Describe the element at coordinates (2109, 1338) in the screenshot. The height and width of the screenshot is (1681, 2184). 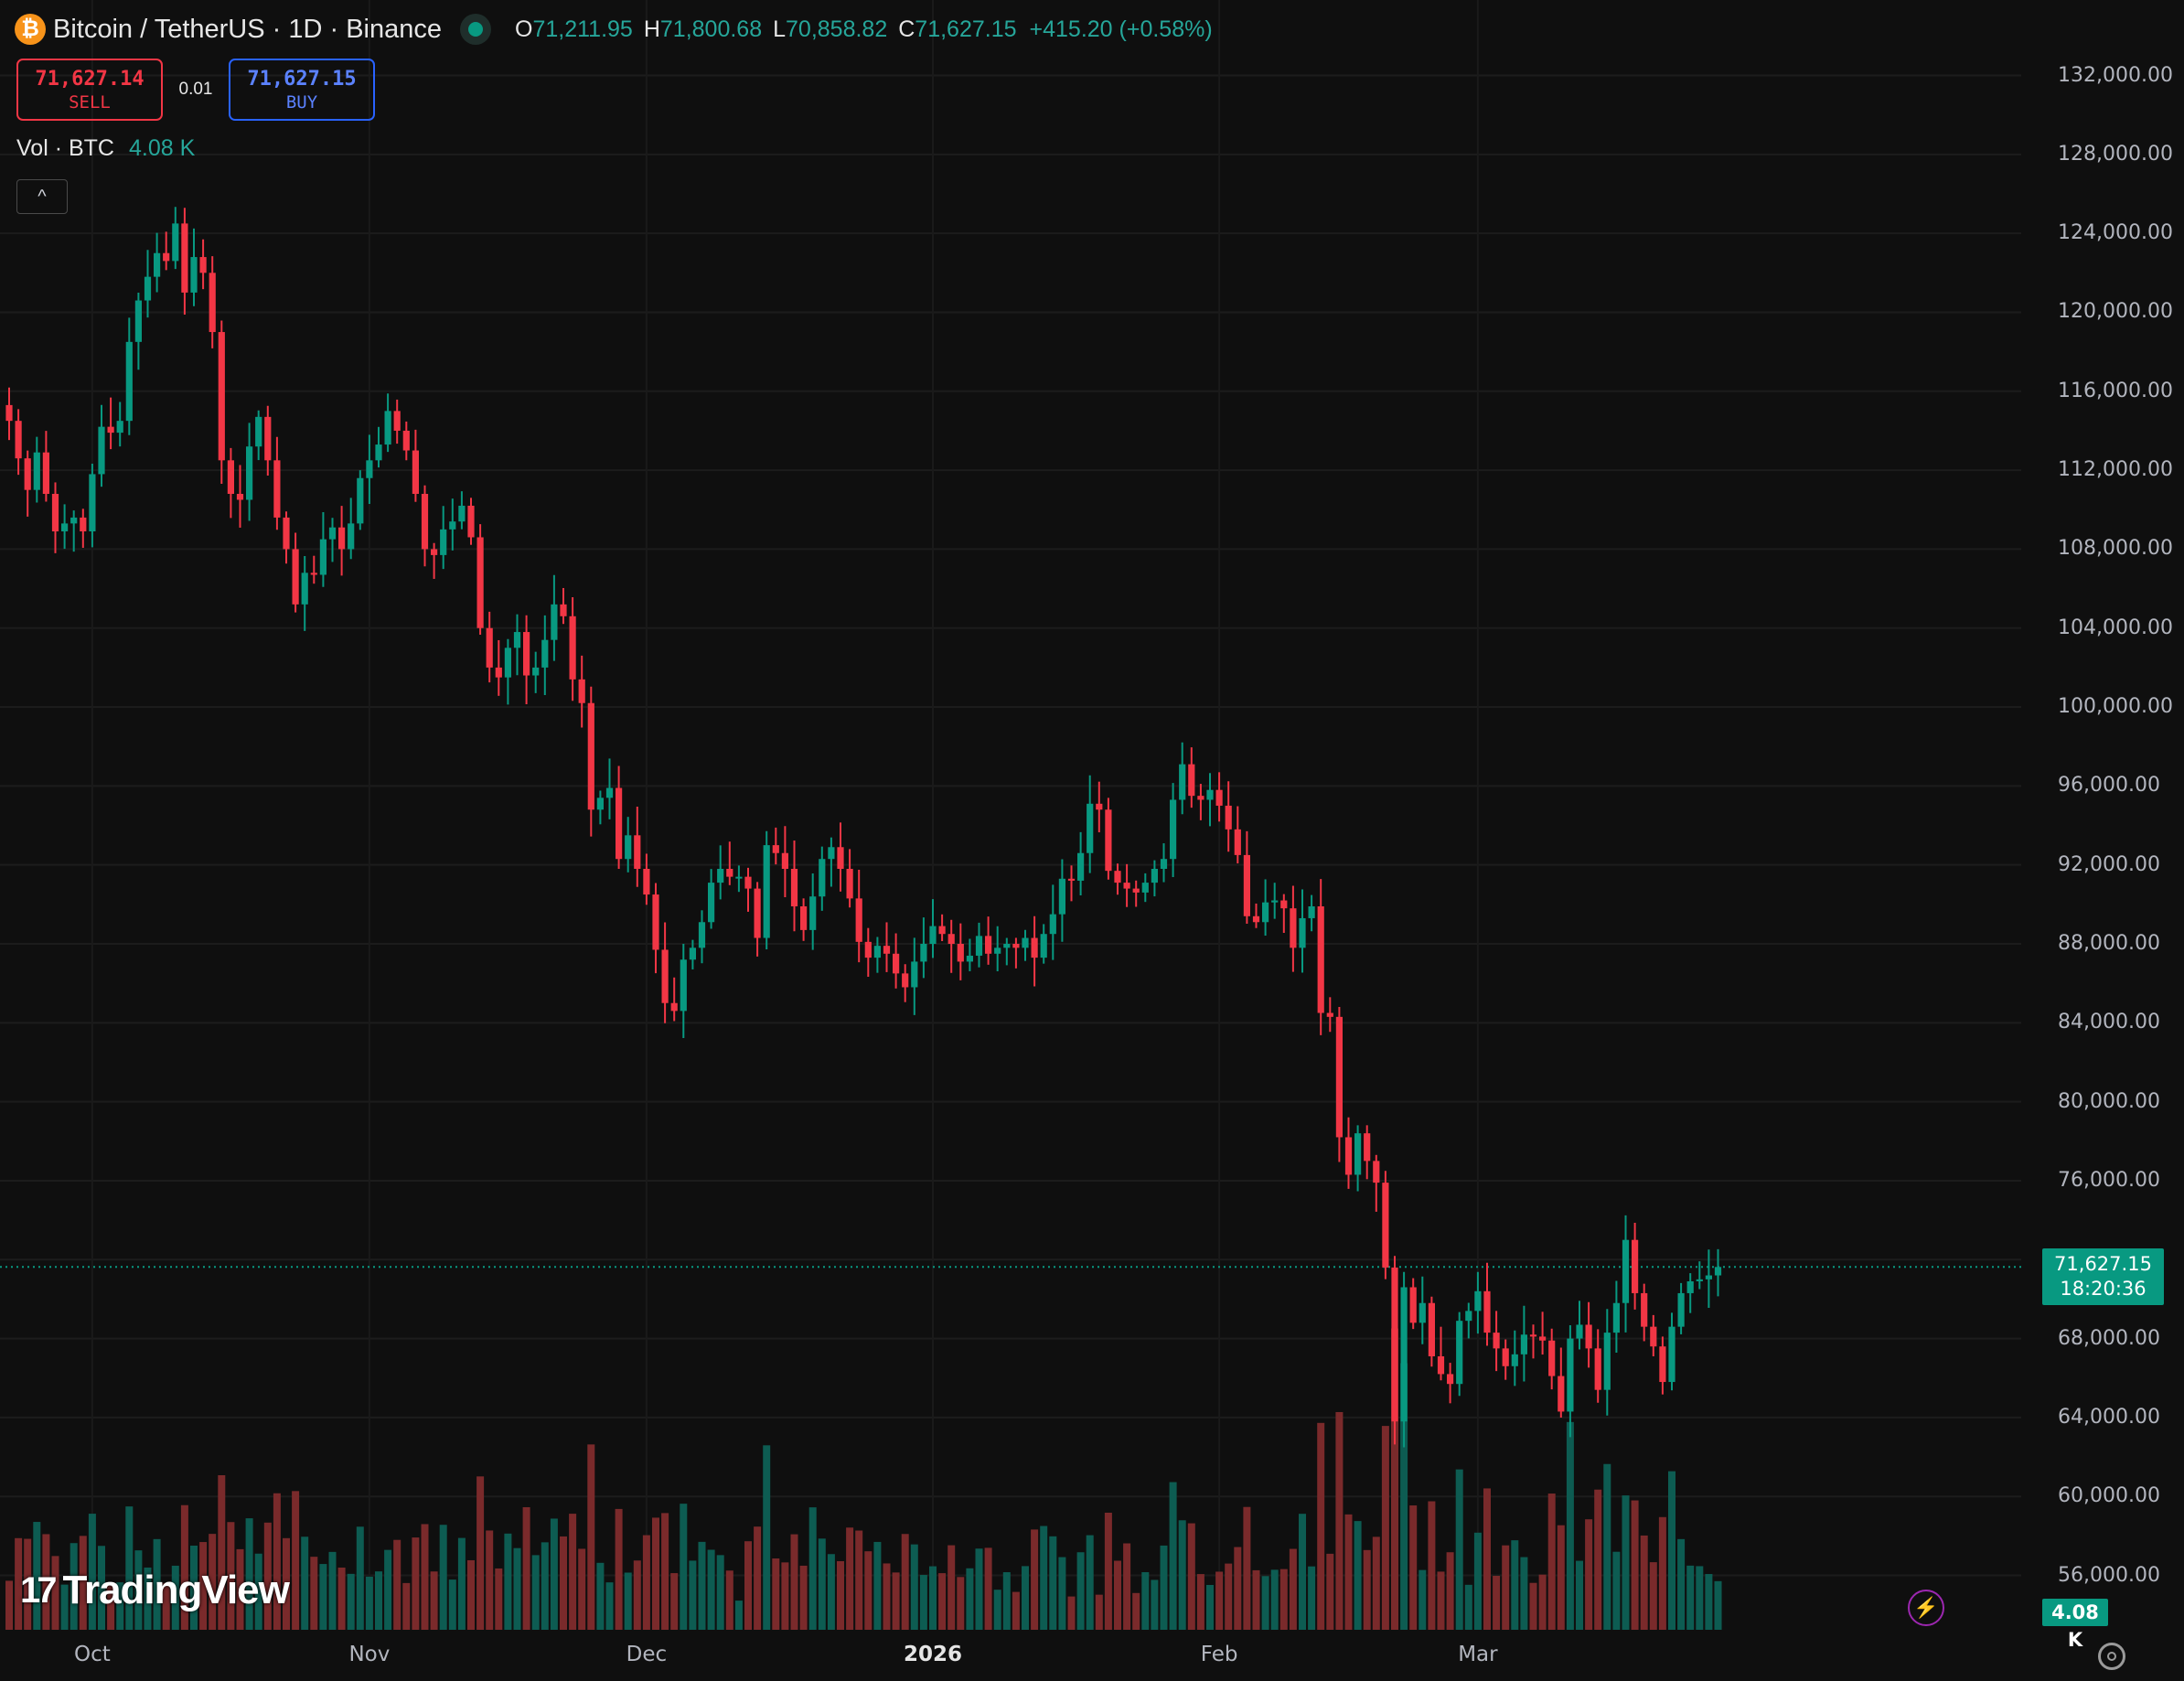
I see `price-tick-label: 68,000.00` at that location.